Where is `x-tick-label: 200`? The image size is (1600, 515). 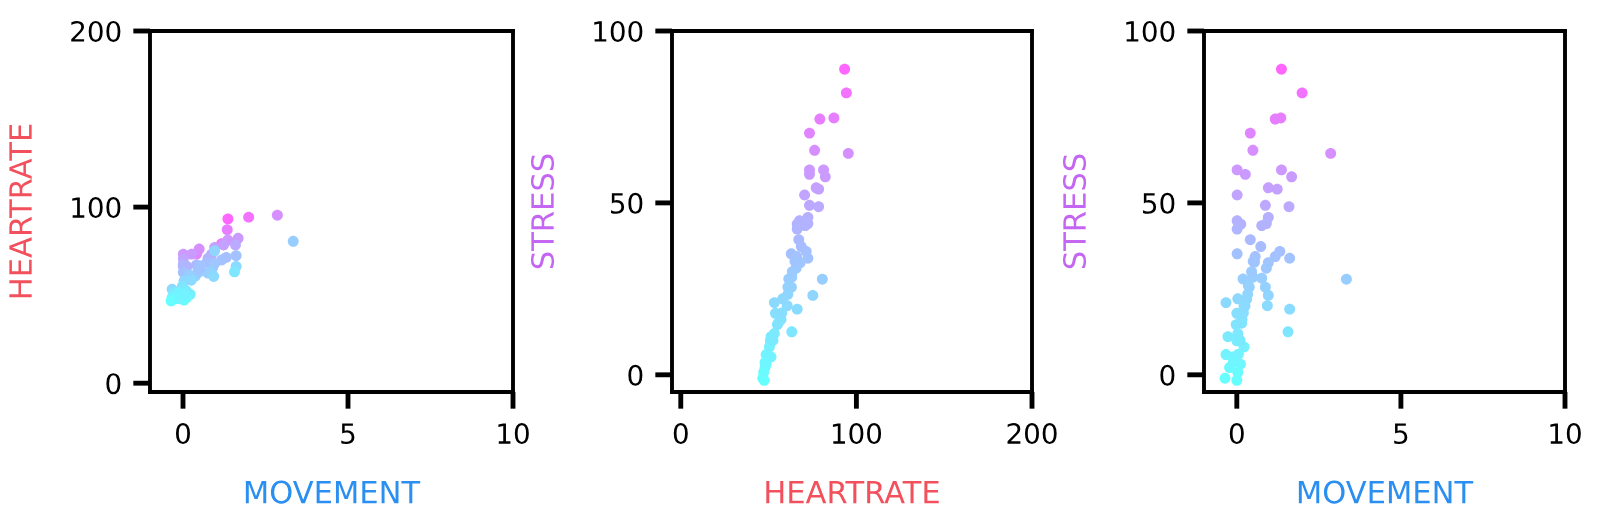
x-tick-label: 200 is located at coordinates (1032, 434).